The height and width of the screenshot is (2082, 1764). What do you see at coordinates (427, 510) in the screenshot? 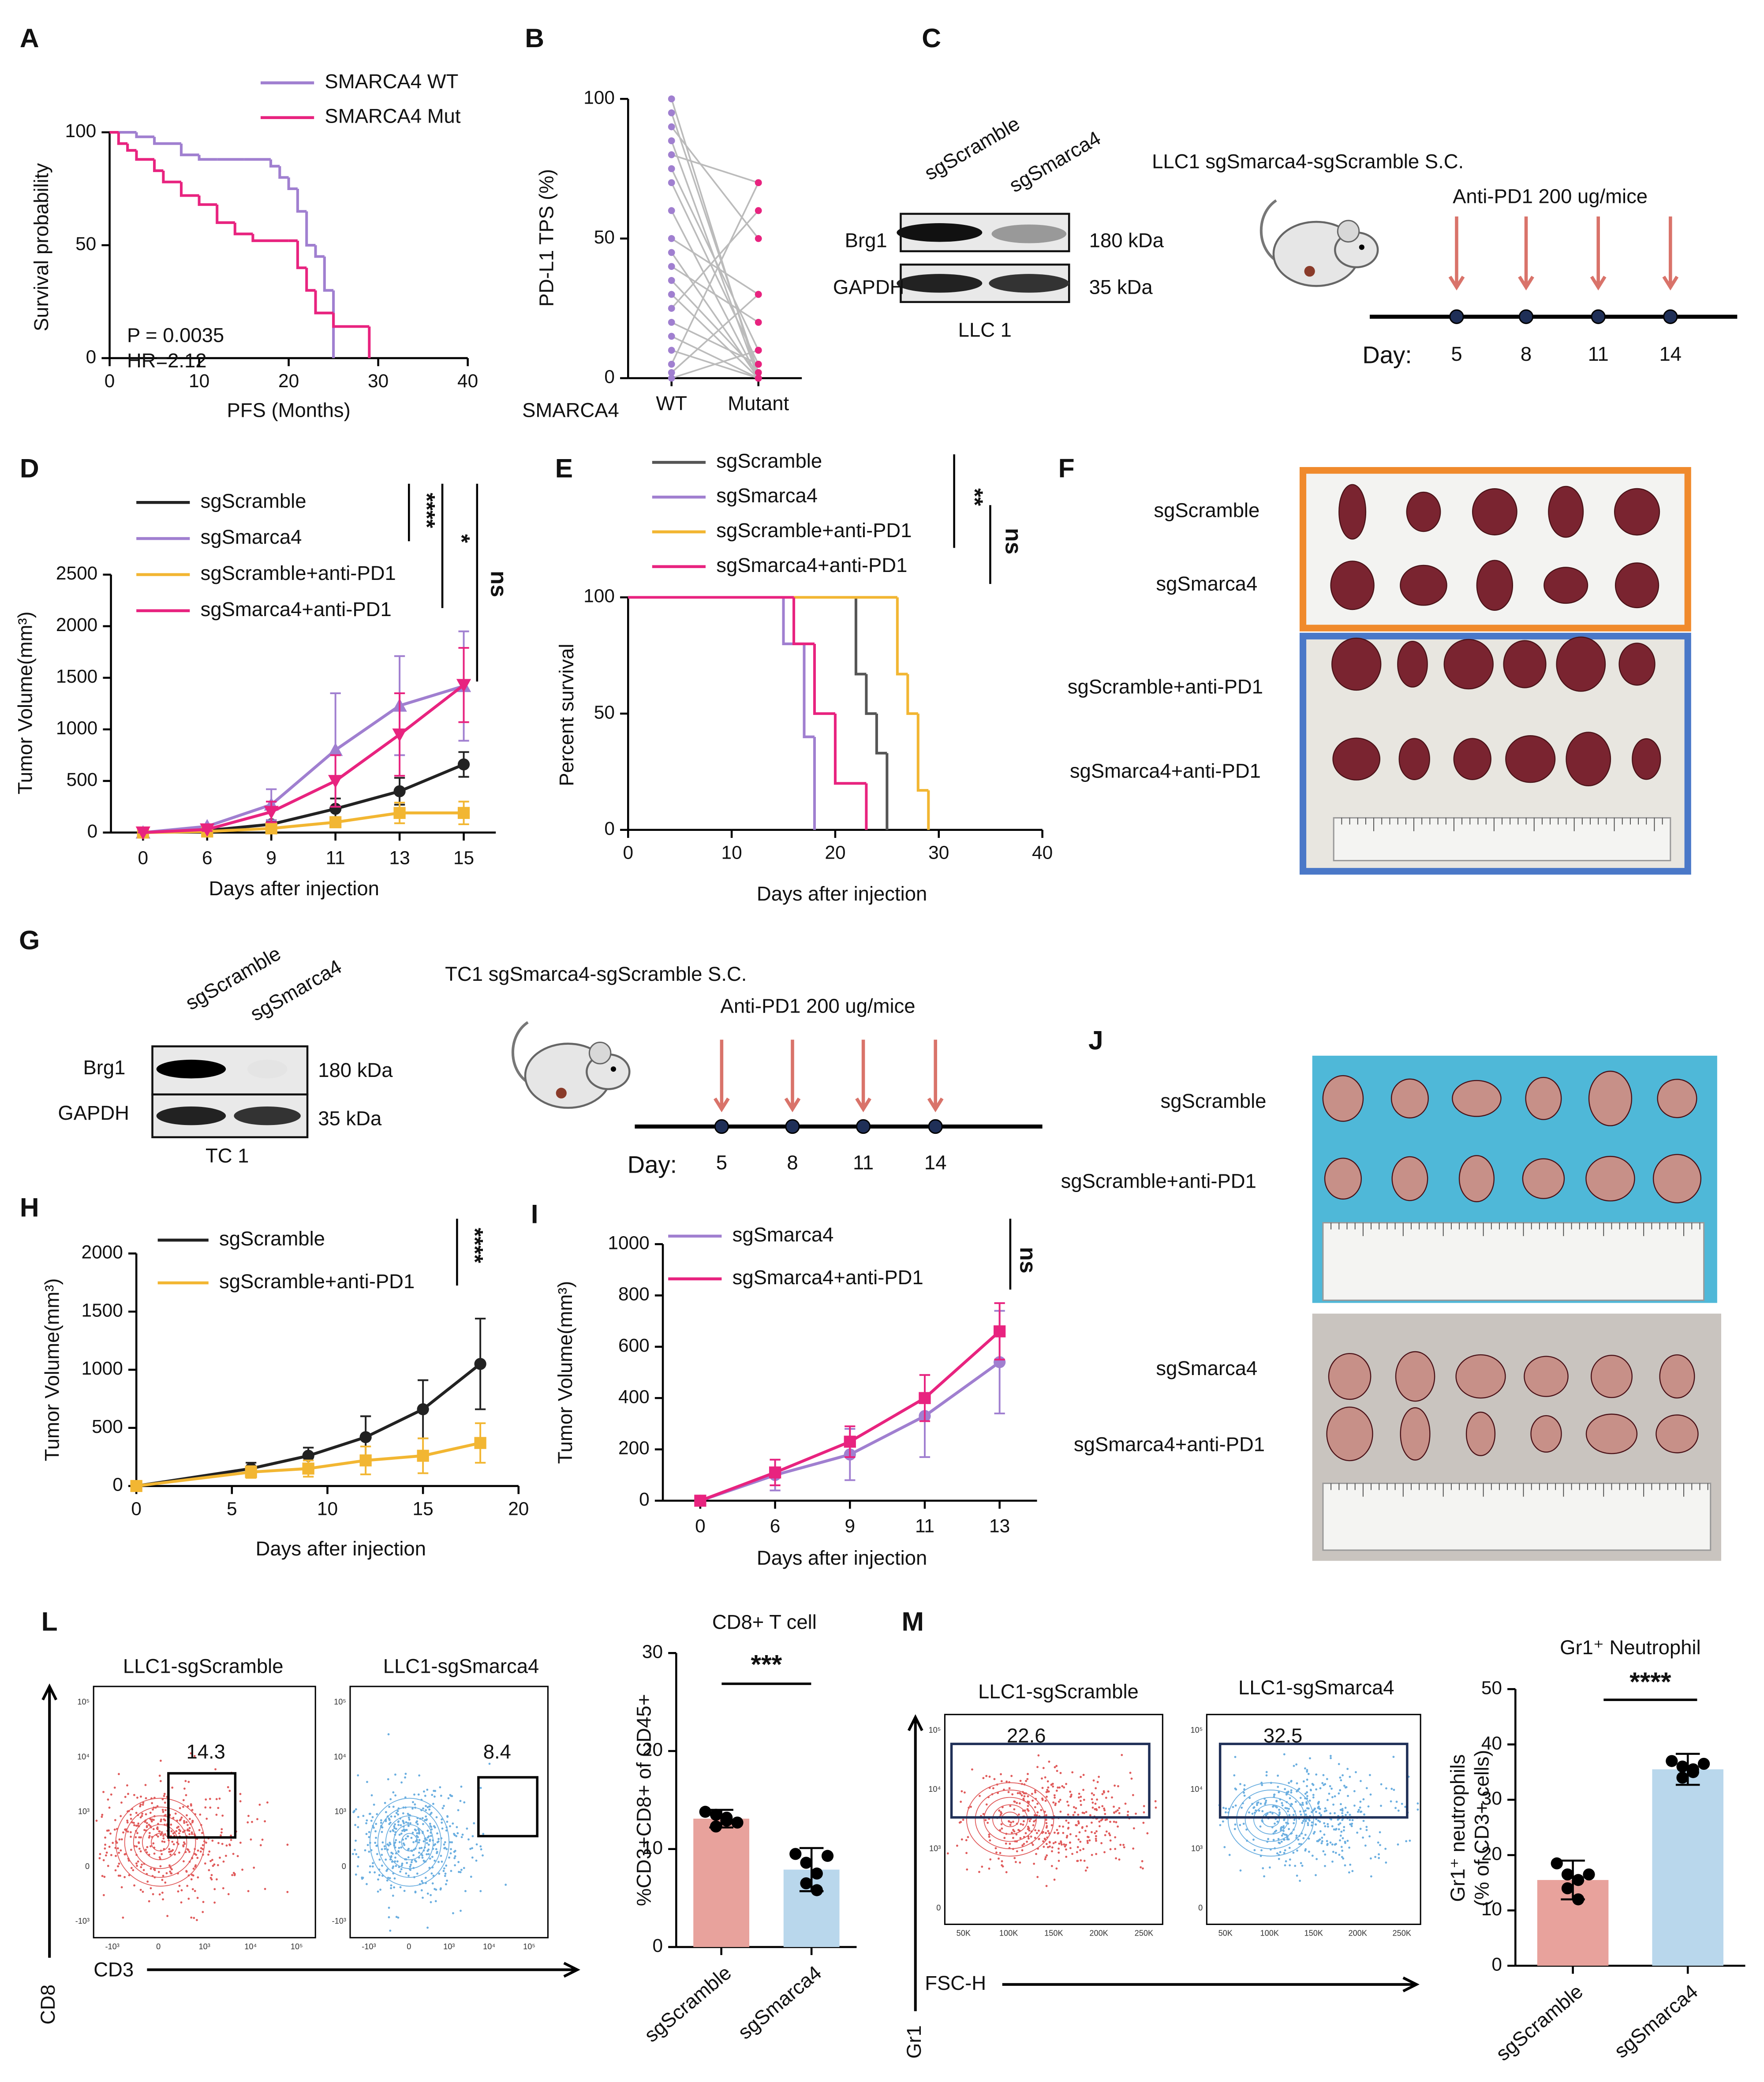
I see `significance: ****` at bounding box center [427, 510].